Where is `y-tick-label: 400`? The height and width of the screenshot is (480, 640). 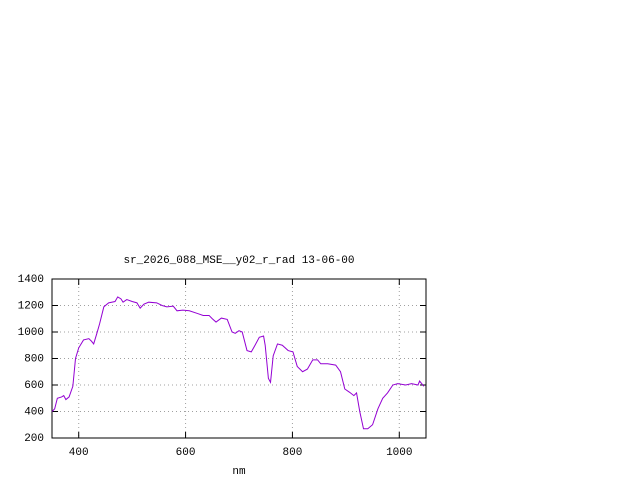
y-tick-label: 400 is located at coordinates (34, 412).